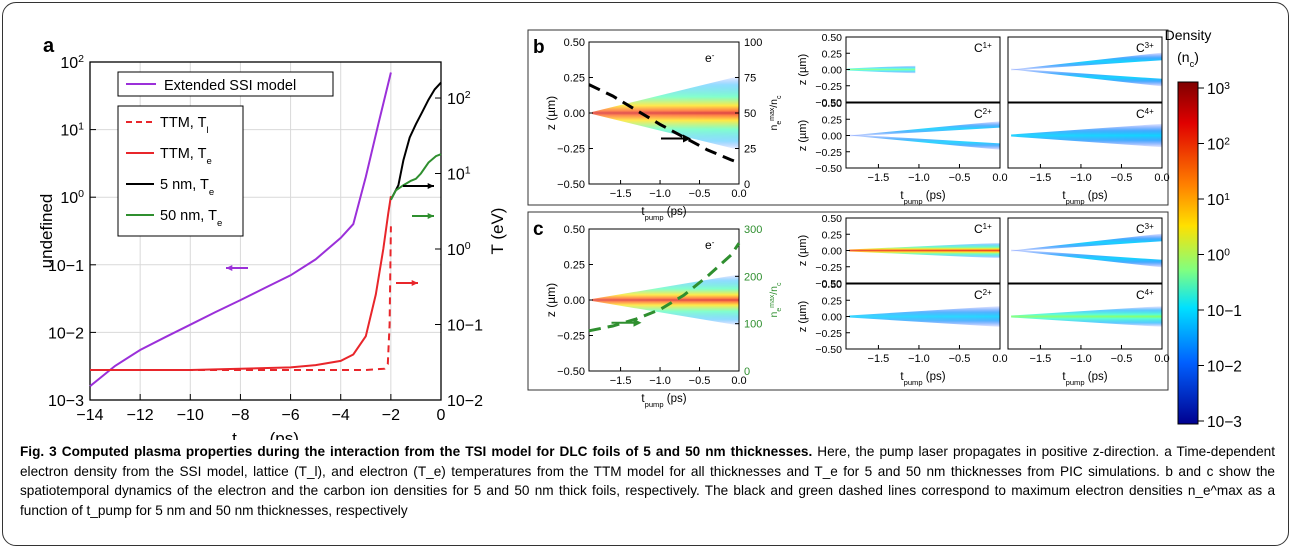 Image resolution: width=1293 pixels, height=550 pixels. I want to click on label-part: undefined, so click(46, 231).